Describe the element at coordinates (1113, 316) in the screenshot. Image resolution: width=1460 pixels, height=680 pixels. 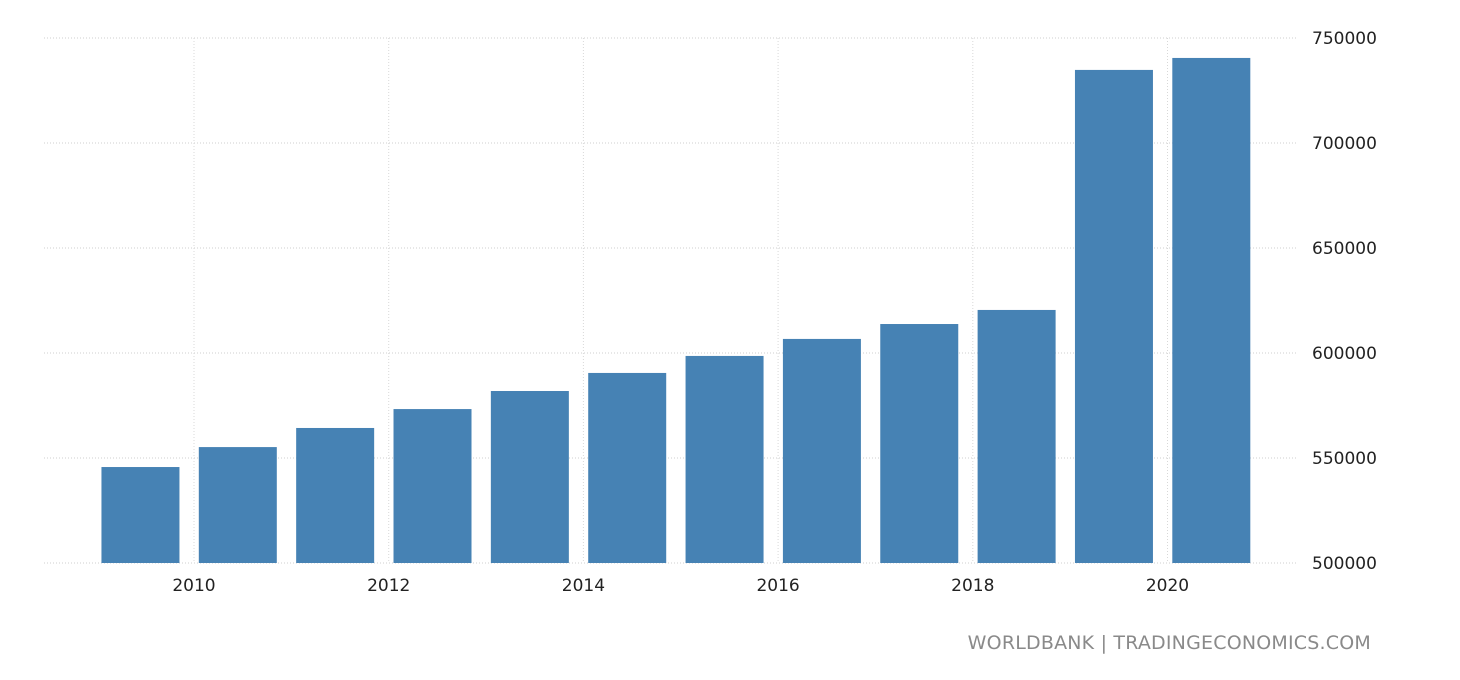
I see `bar-2019` at that location.